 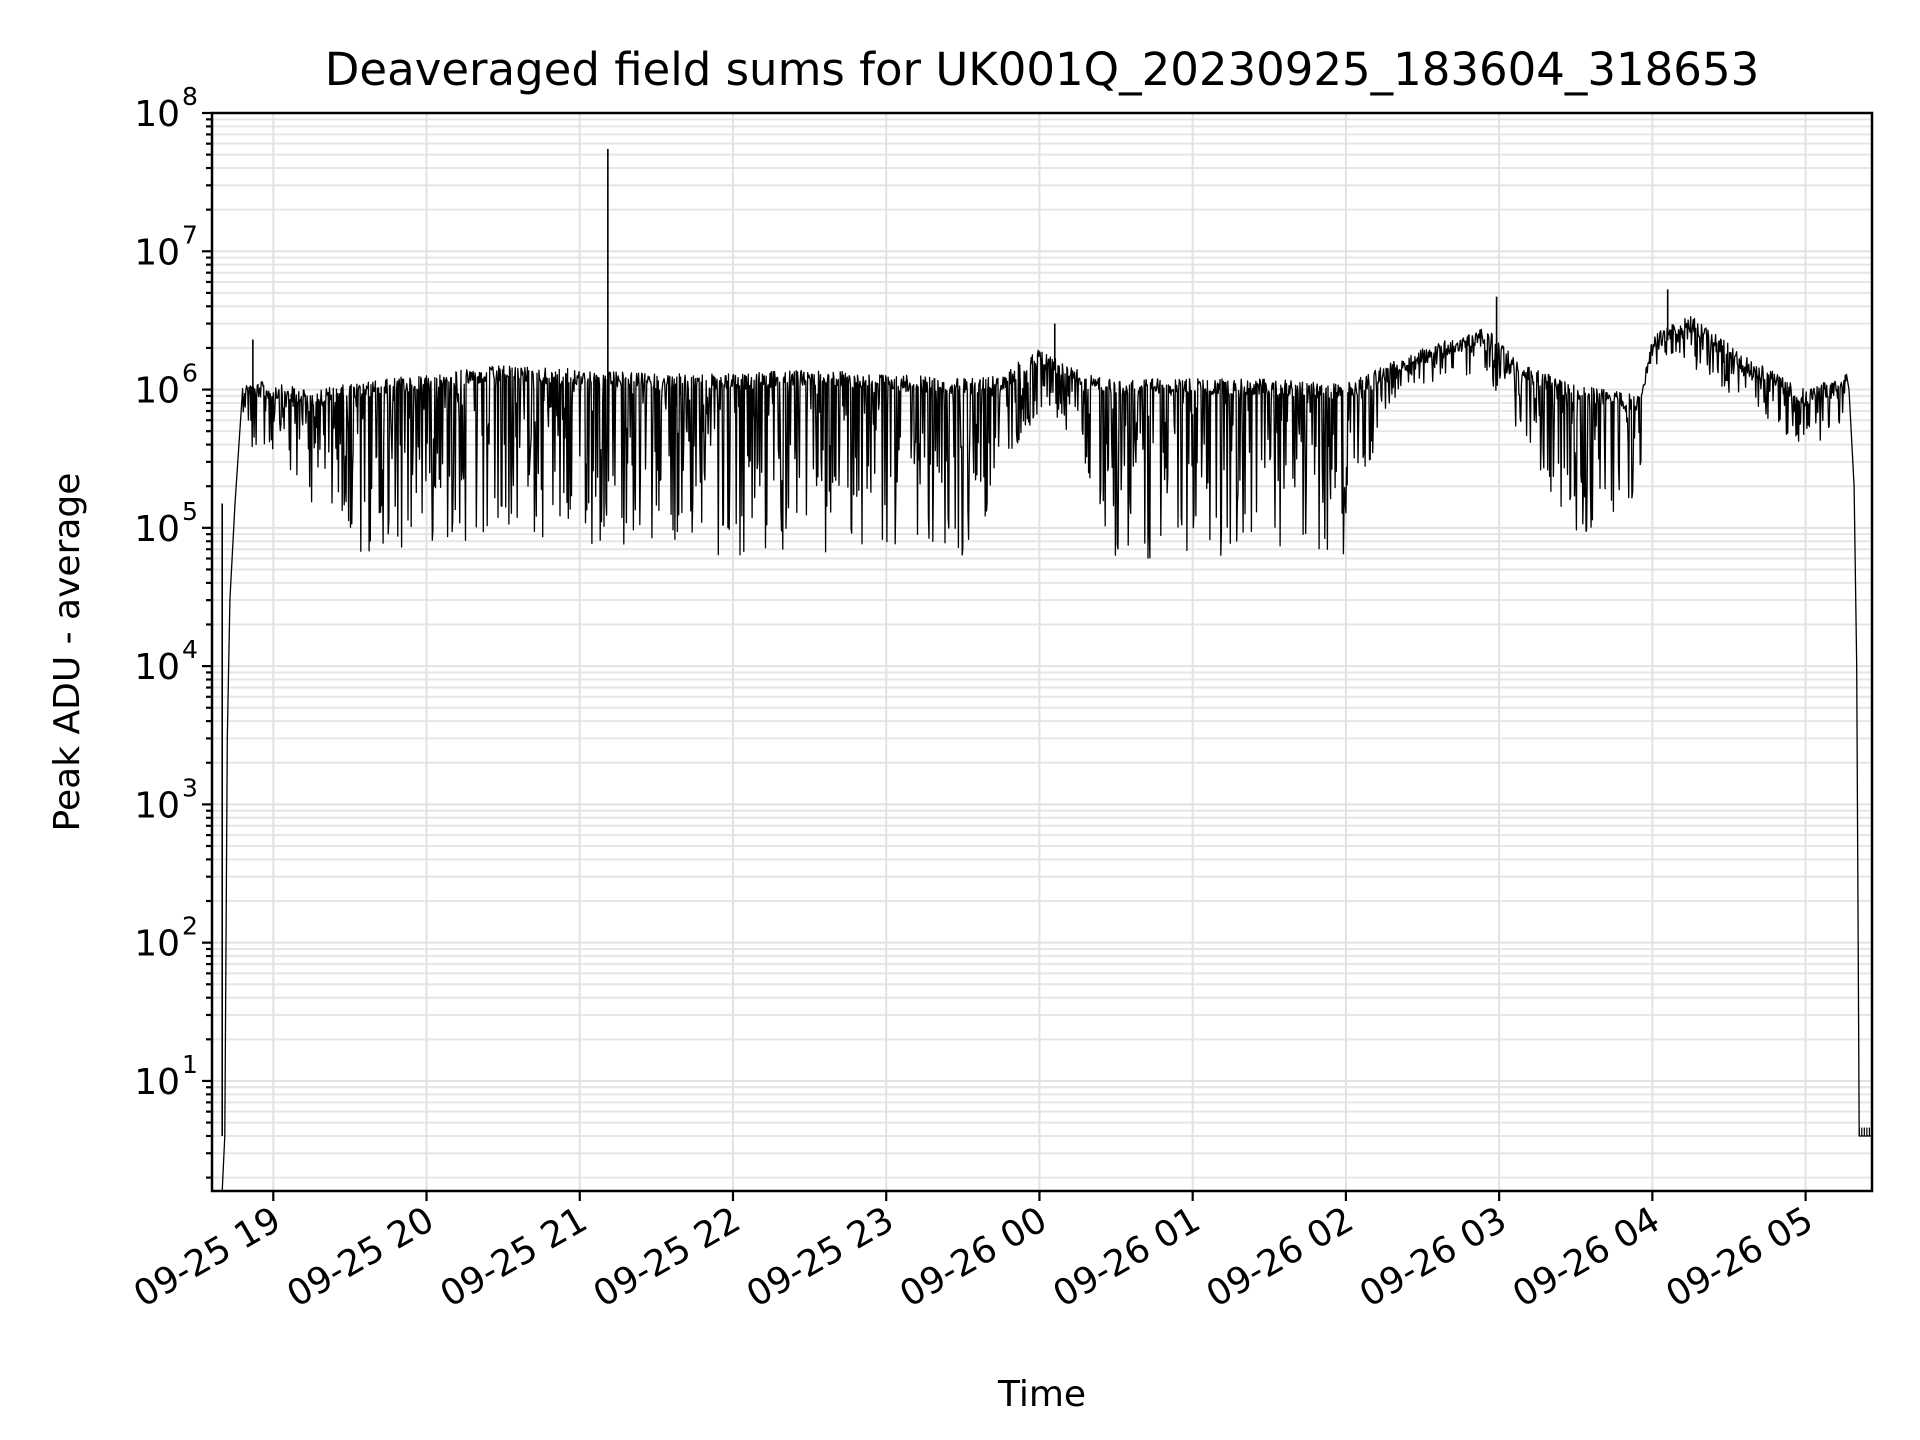 I want to click on y-tick-exponent: 7, so click(x=190, y=234).